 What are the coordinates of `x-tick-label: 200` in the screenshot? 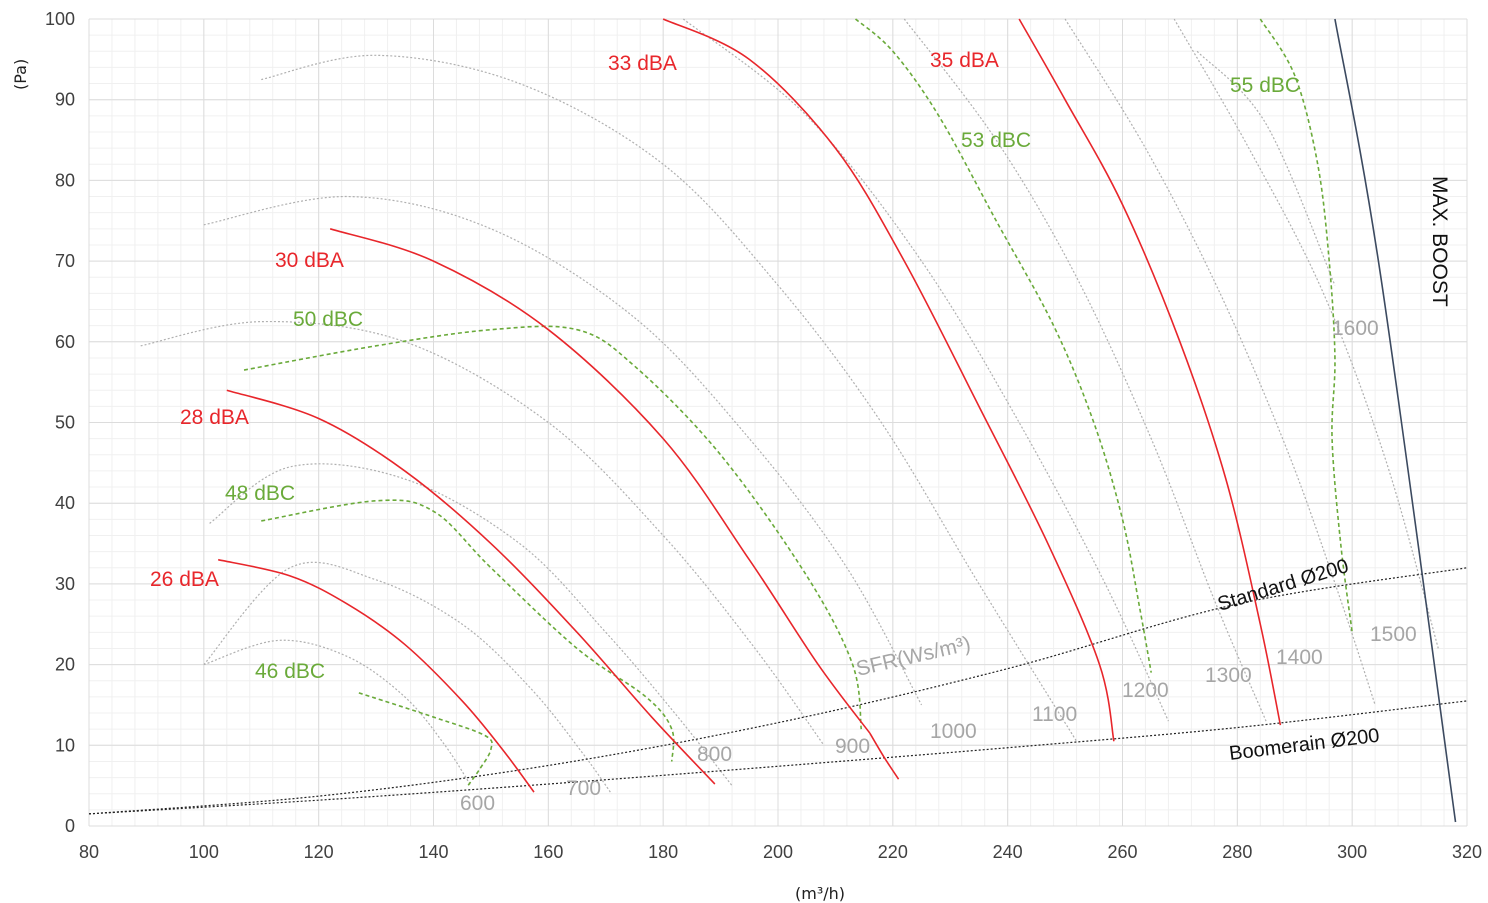 It's located at (778, 852).